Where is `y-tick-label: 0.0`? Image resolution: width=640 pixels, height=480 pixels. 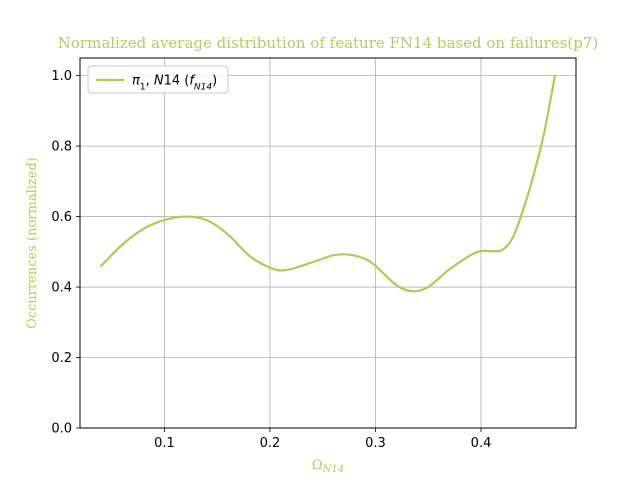 y-tick-label: 0.0 is located at coordinates (61, 429).